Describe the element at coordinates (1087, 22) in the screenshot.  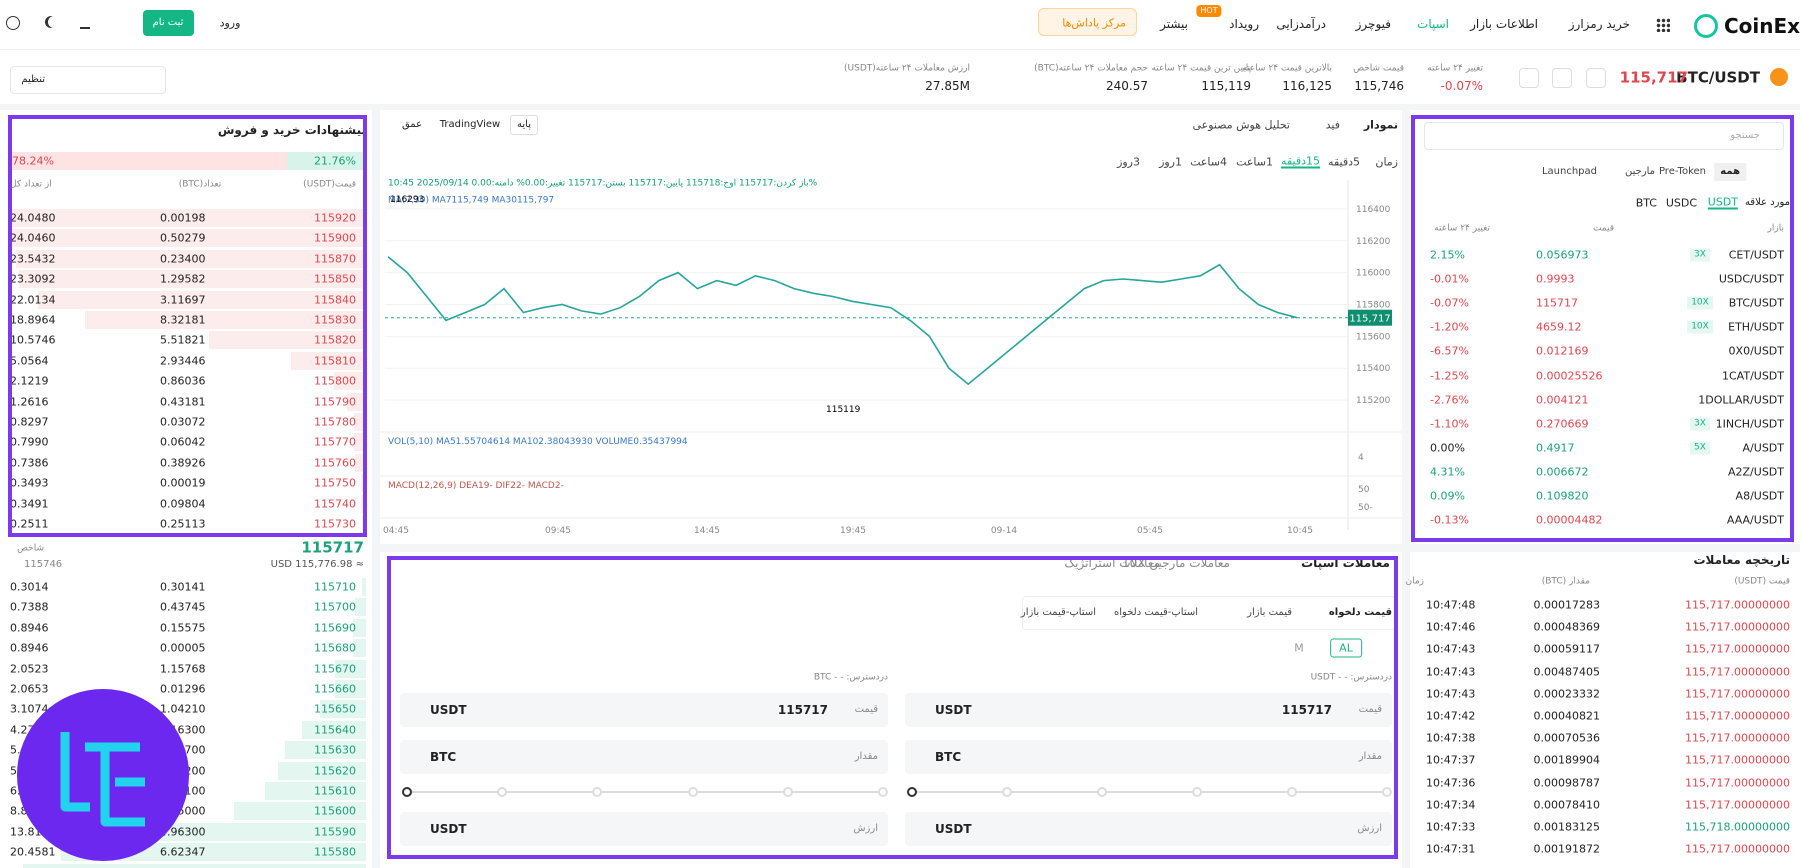
I see `reward-box` at that location.